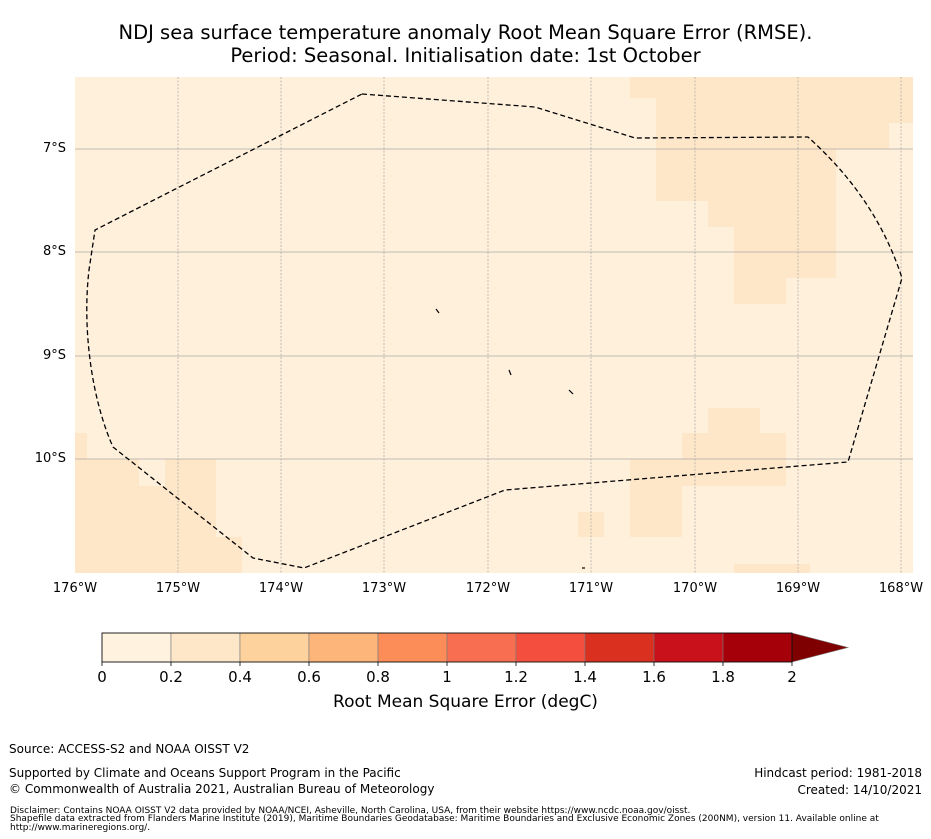  I want to click on lat-label-8s: 8°S, so click(54, 251).